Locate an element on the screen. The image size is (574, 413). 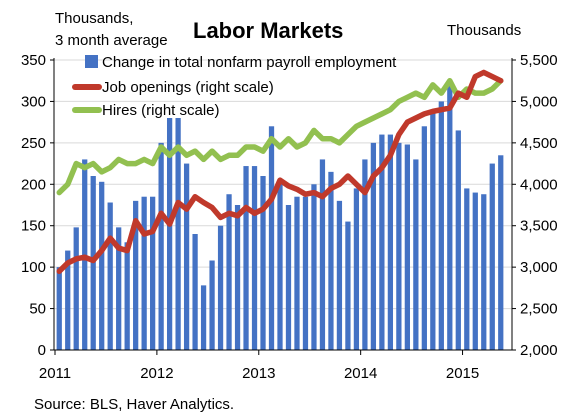
left-tick-label: 350 is located at coordinates (33, 60).